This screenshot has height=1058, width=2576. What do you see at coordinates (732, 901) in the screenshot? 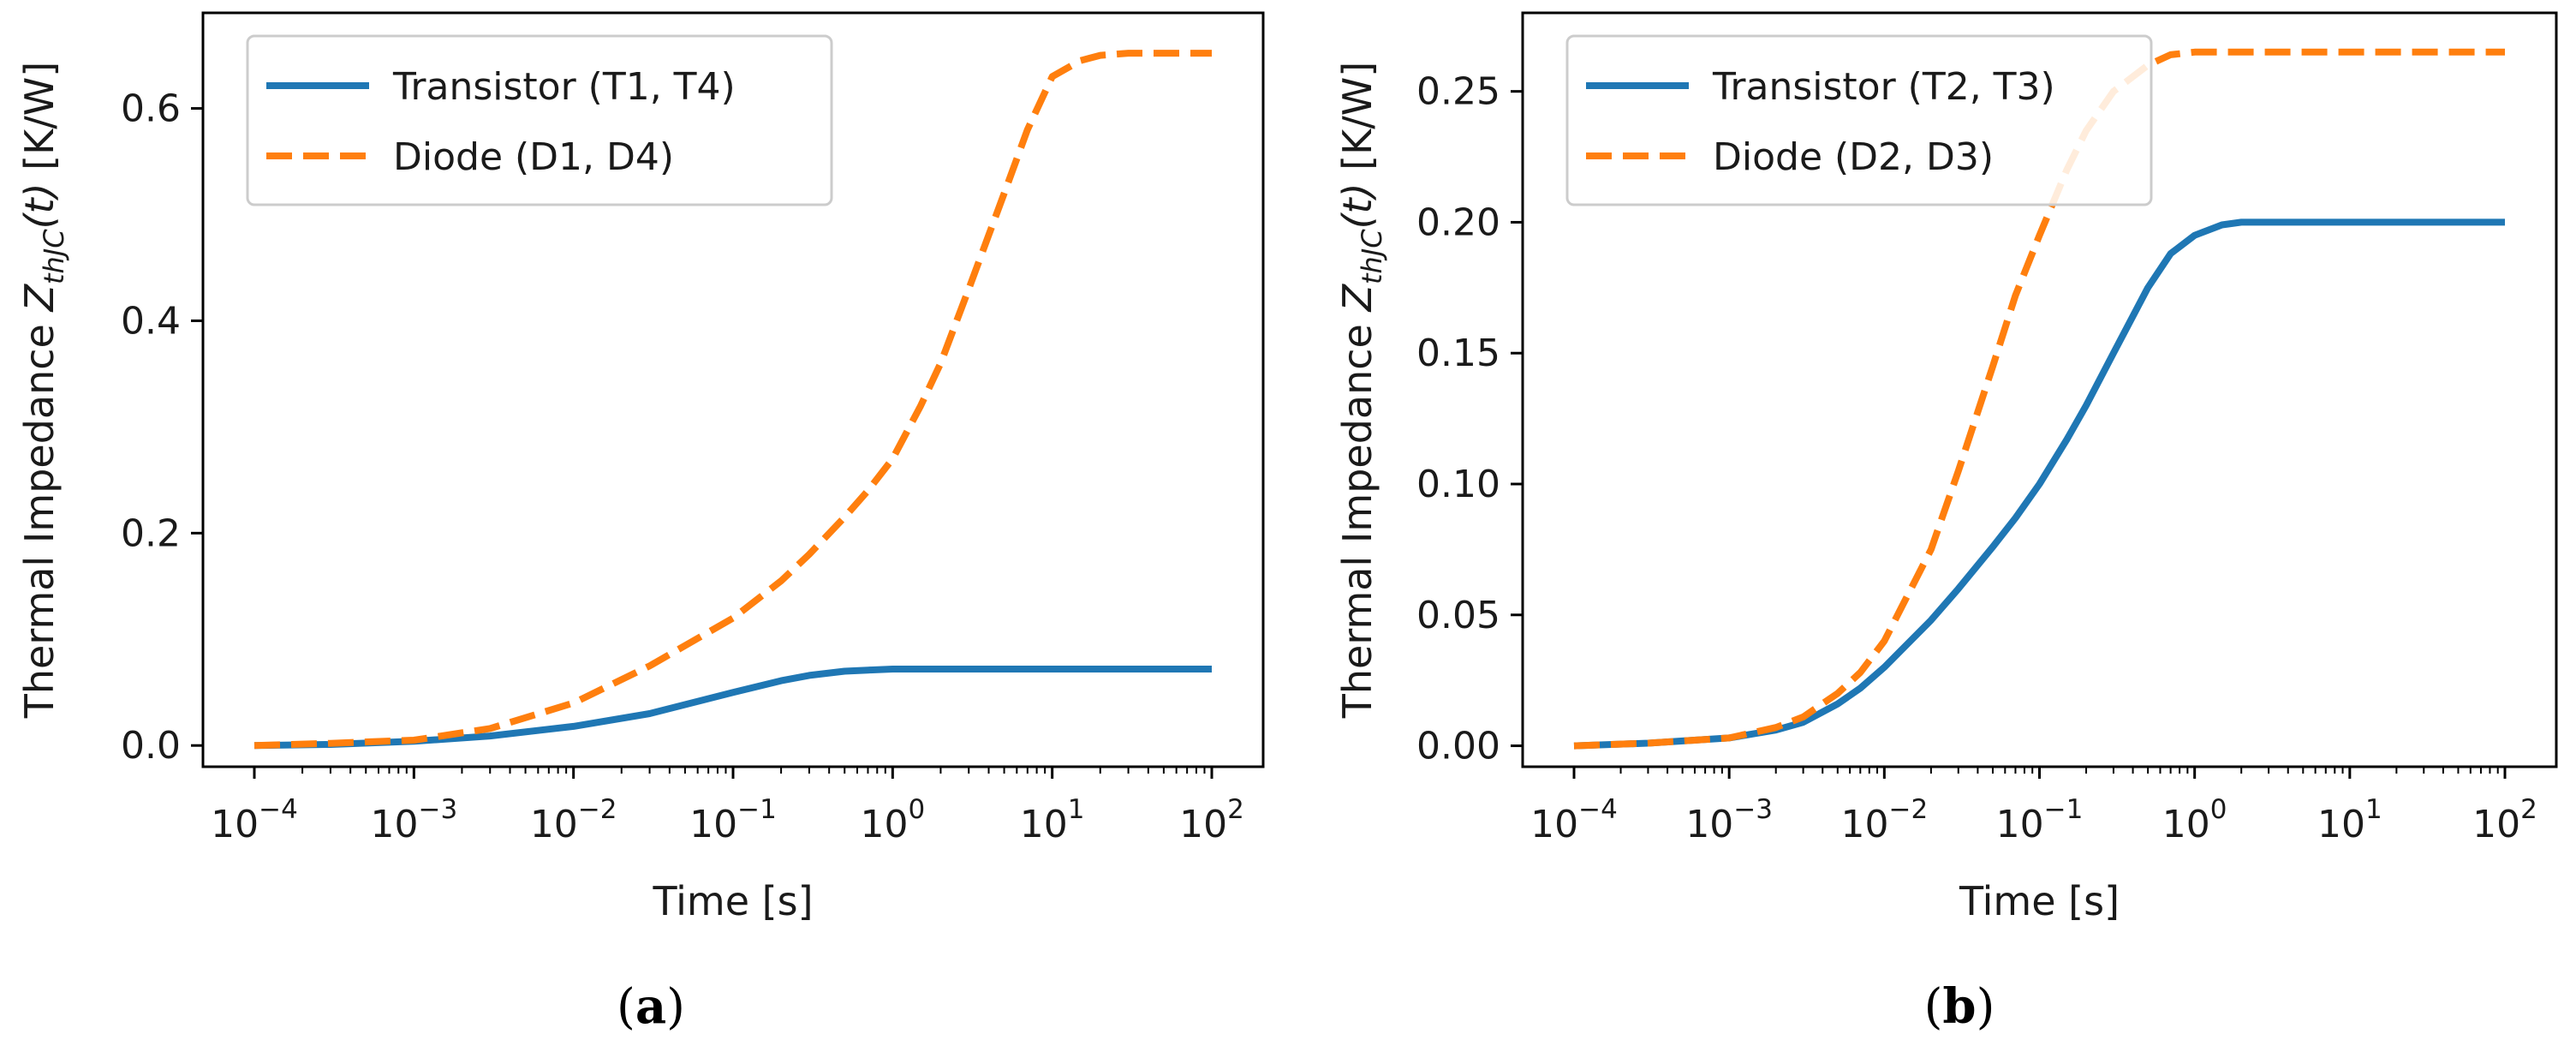
I see `panel-a-xlabel: Time [s]` at bounding box center [732, 901].